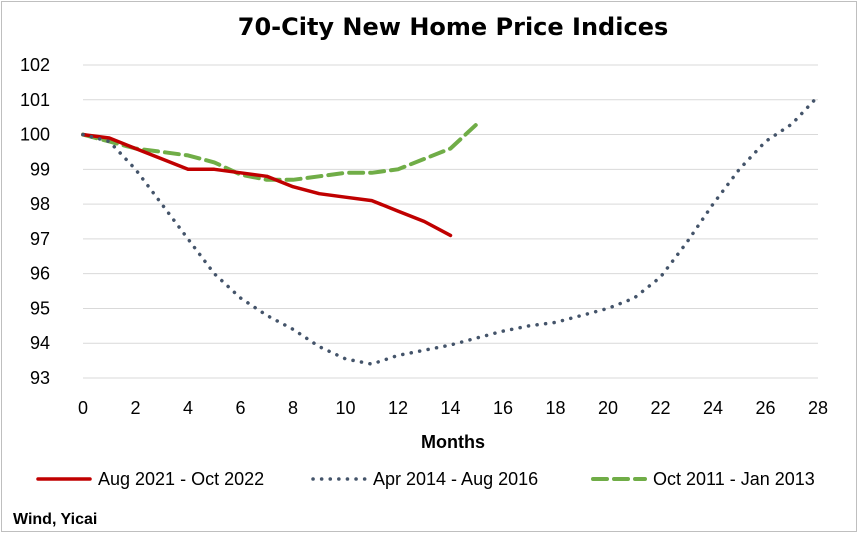 This screenshot has height=535, width=860. Describe the element at coordinates (453, 442) in the screenshot. I see `x-axis-label: Months` at that location.